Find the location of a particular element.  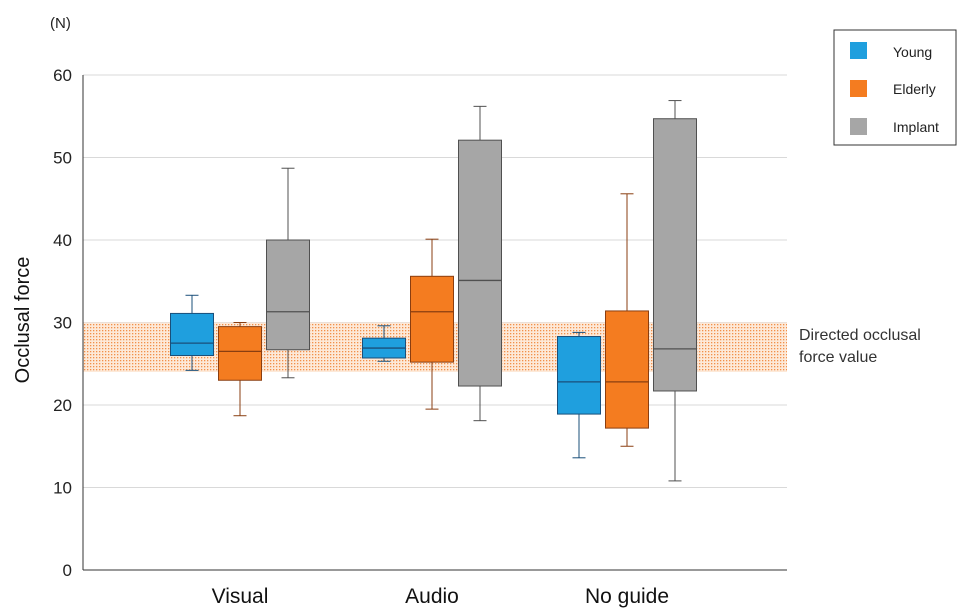

x-category-label-2: No guide is located at coordinates (627, 596).